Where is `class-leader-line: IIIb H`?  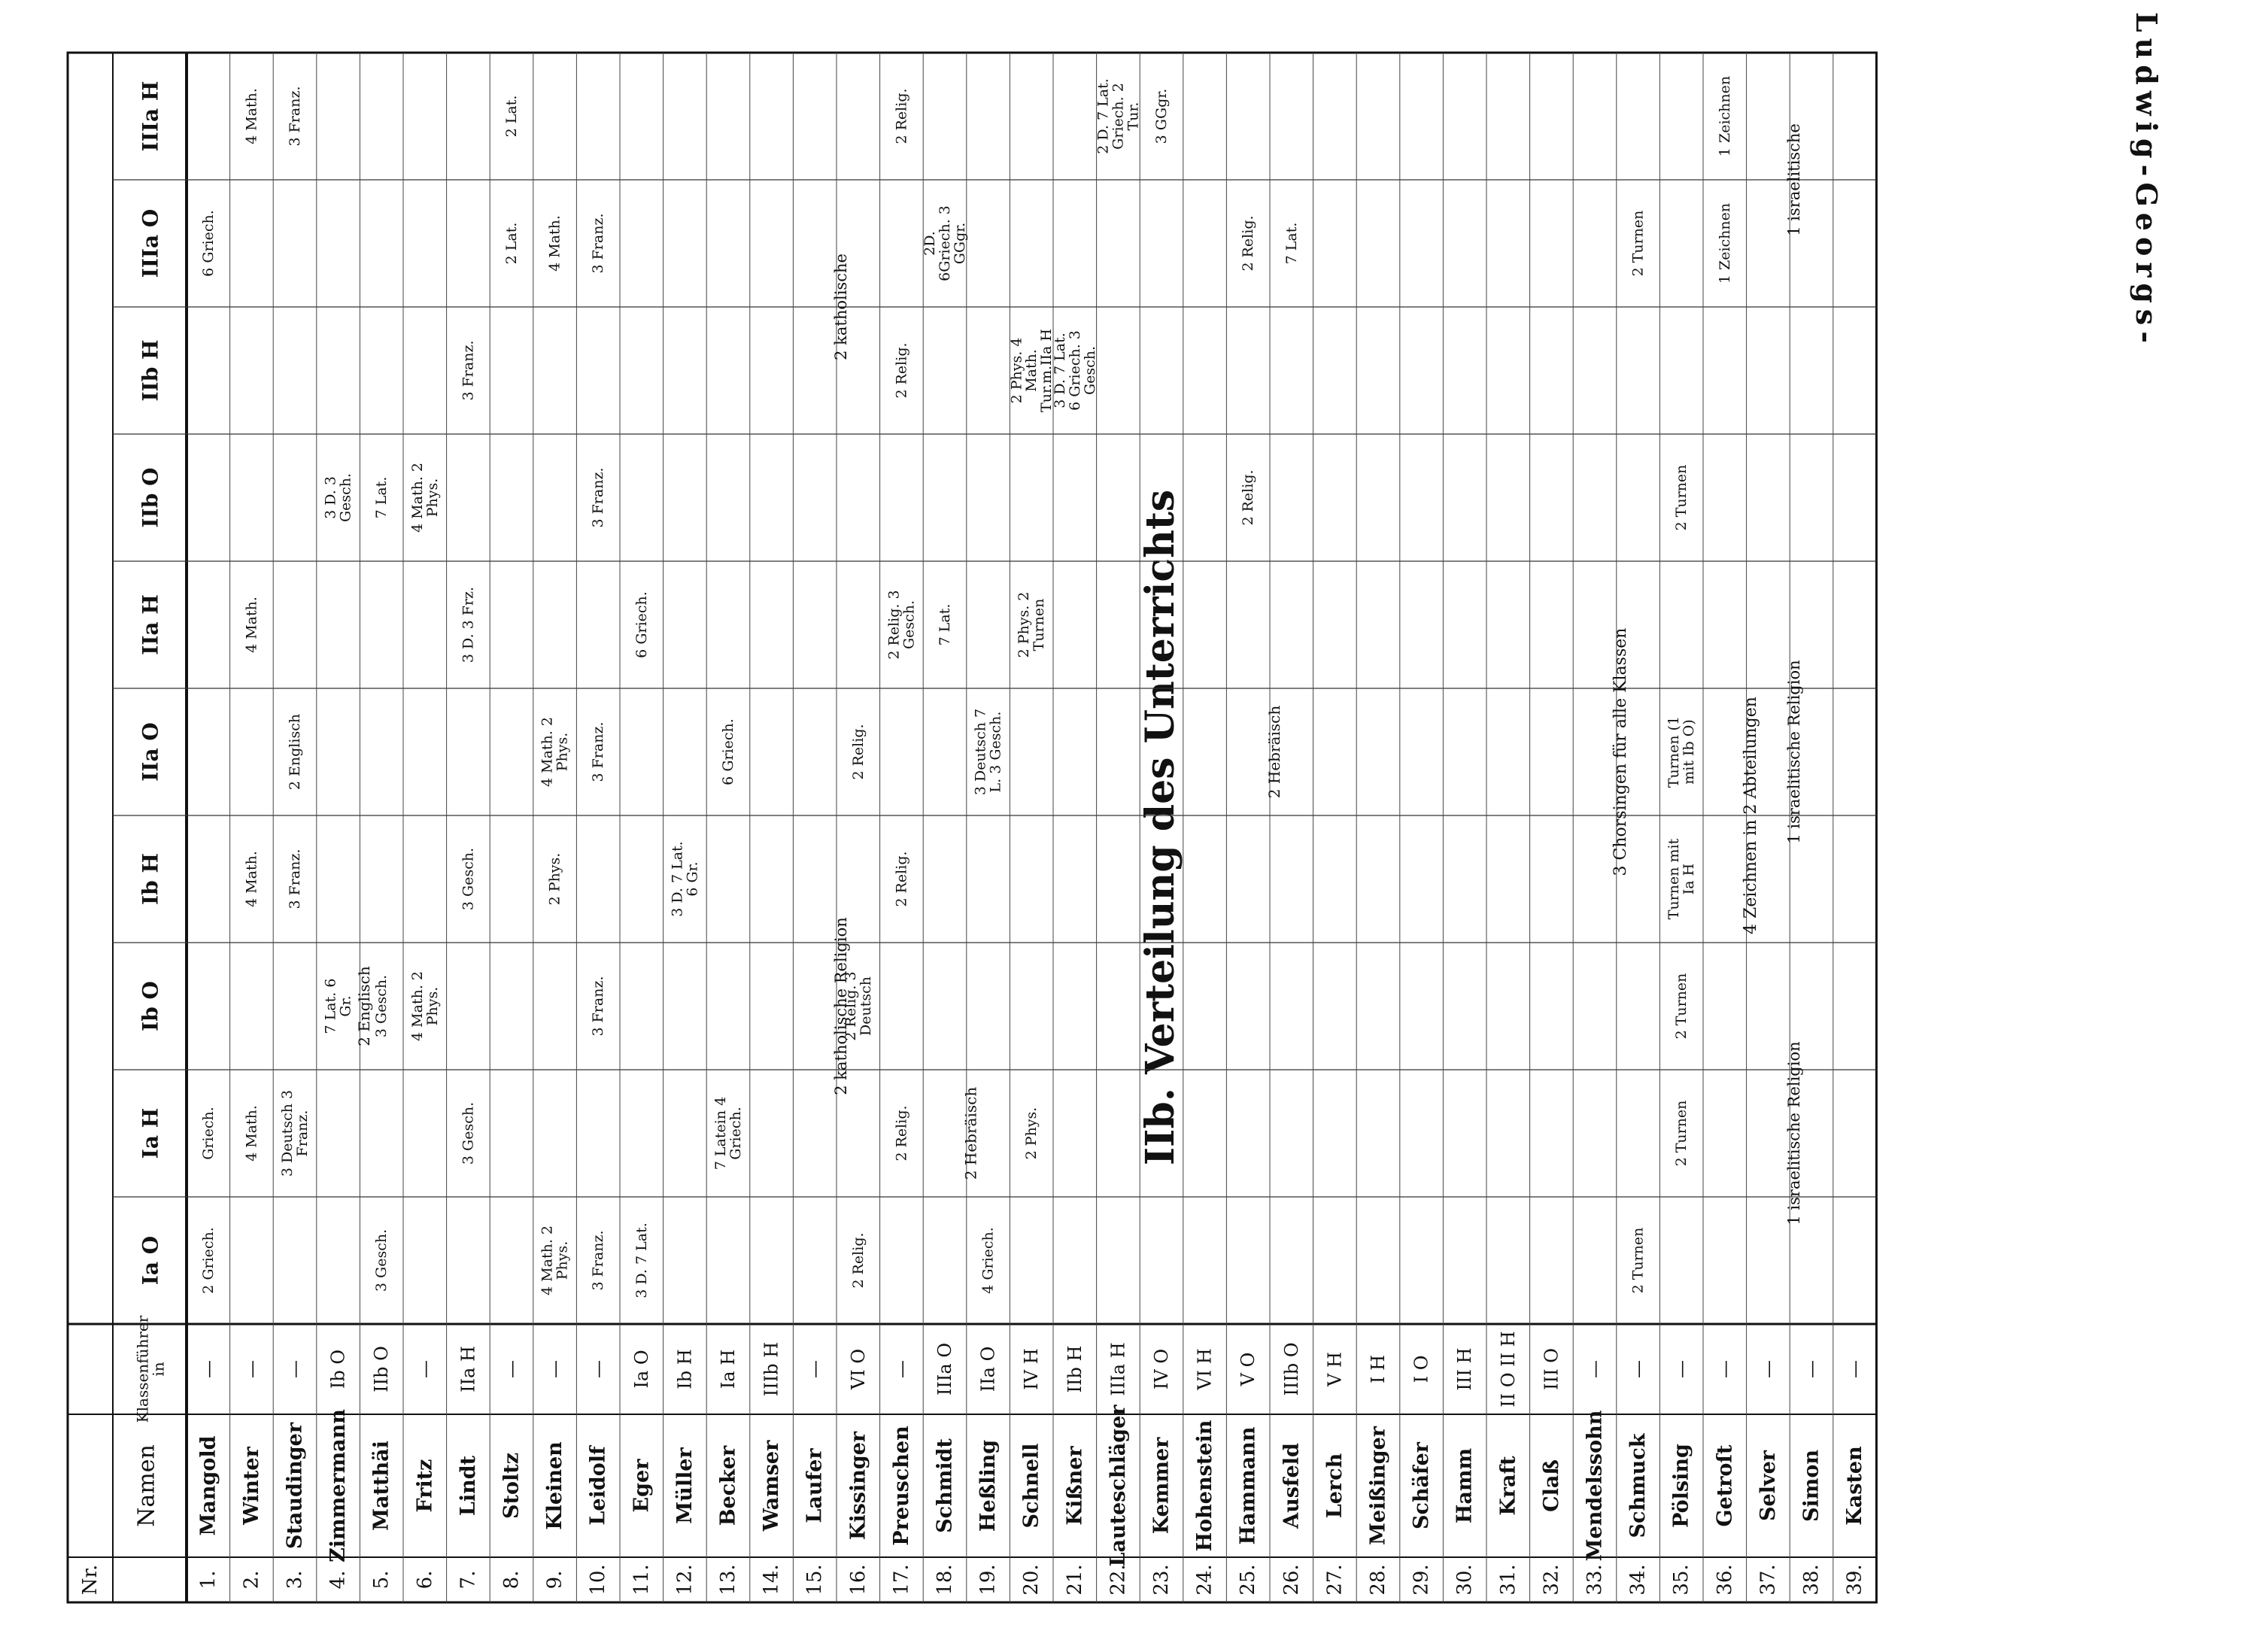
class-leader-line: IIIb H is located at coordinates (771, 1369).